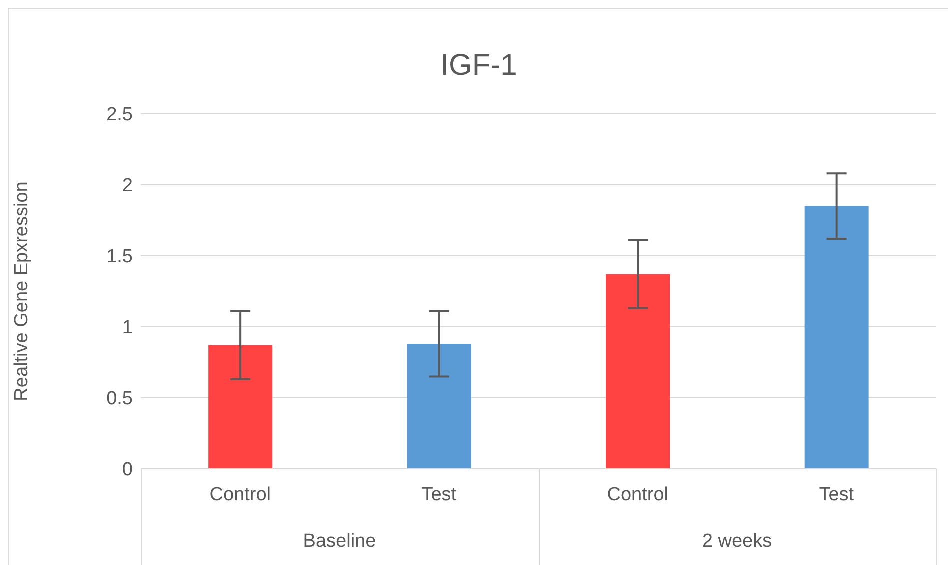  What do you see at coordinates (127, 328) in the screenshot?
I see `y-tick-label: 1` at bounding box center [127, 328].